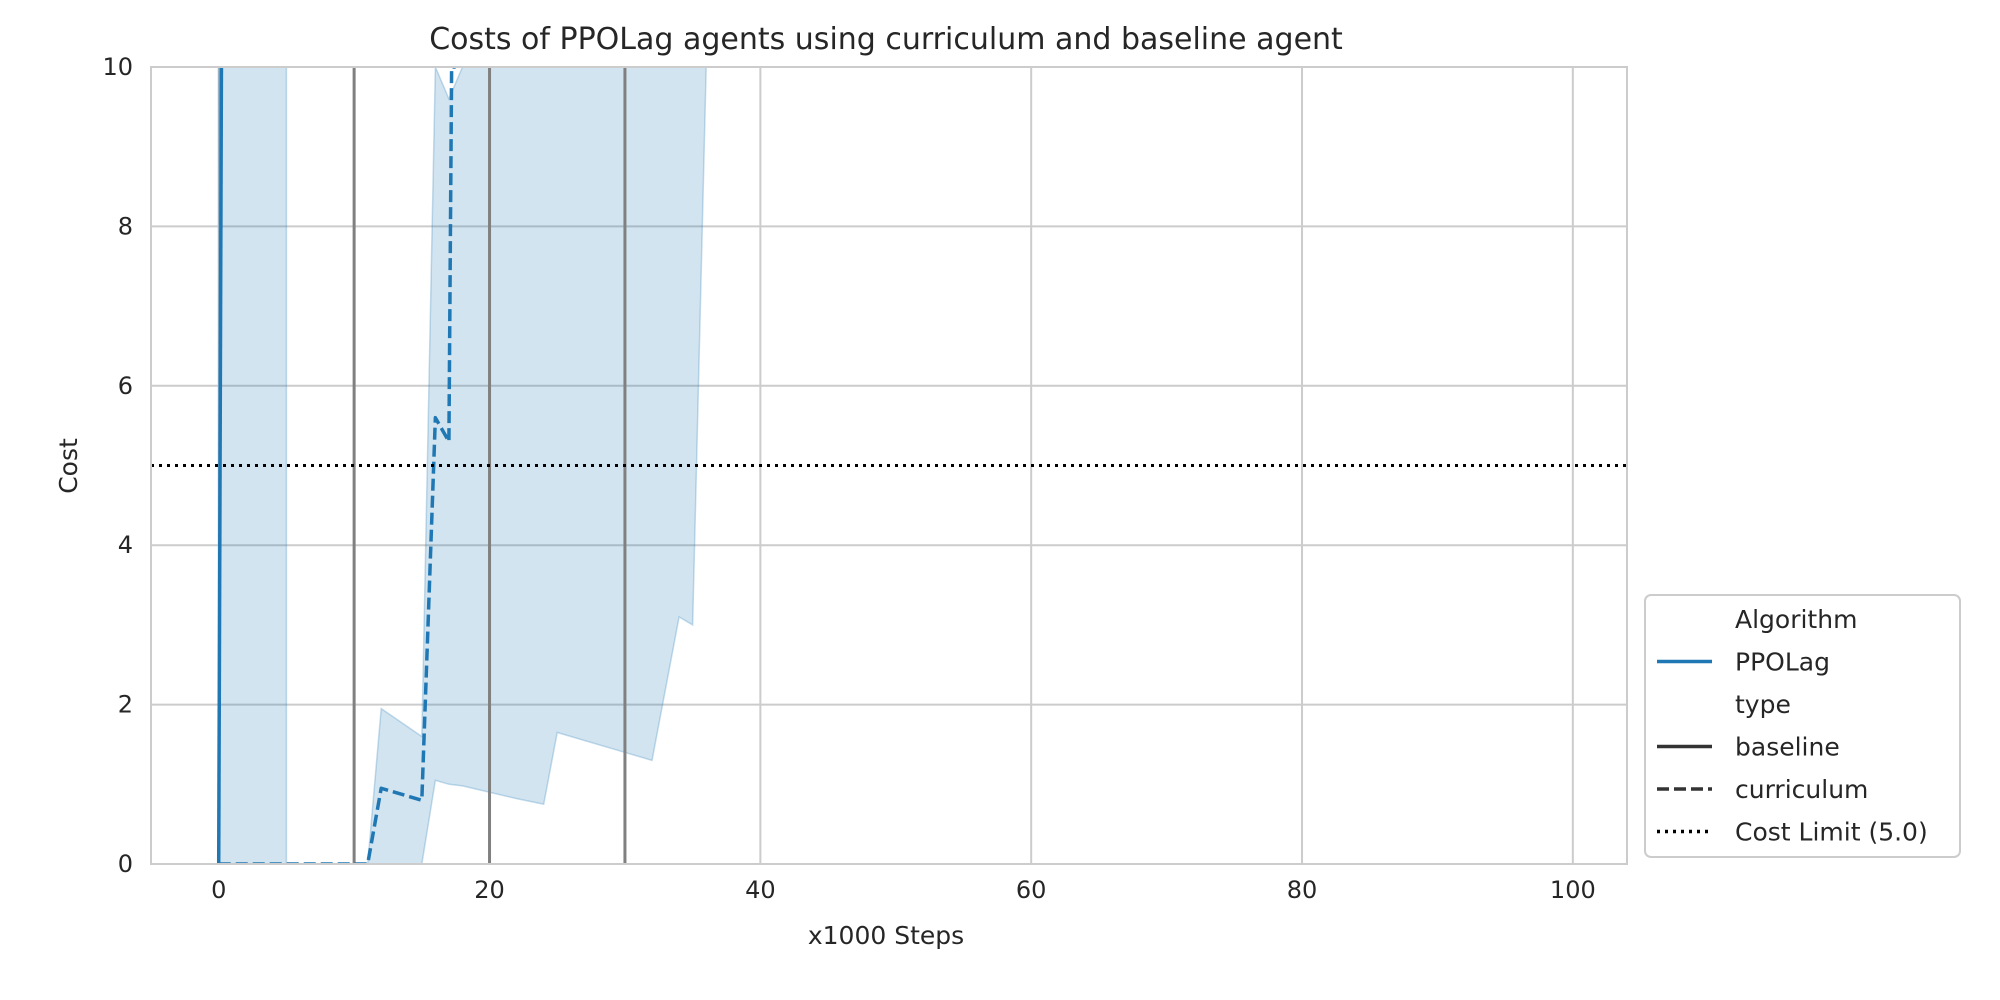 The height and width of the screenshot is (1000, 2000). Describe the element at coordinates (125, 226) in the screenshot. I see `y-tick-label: 8` at that location.